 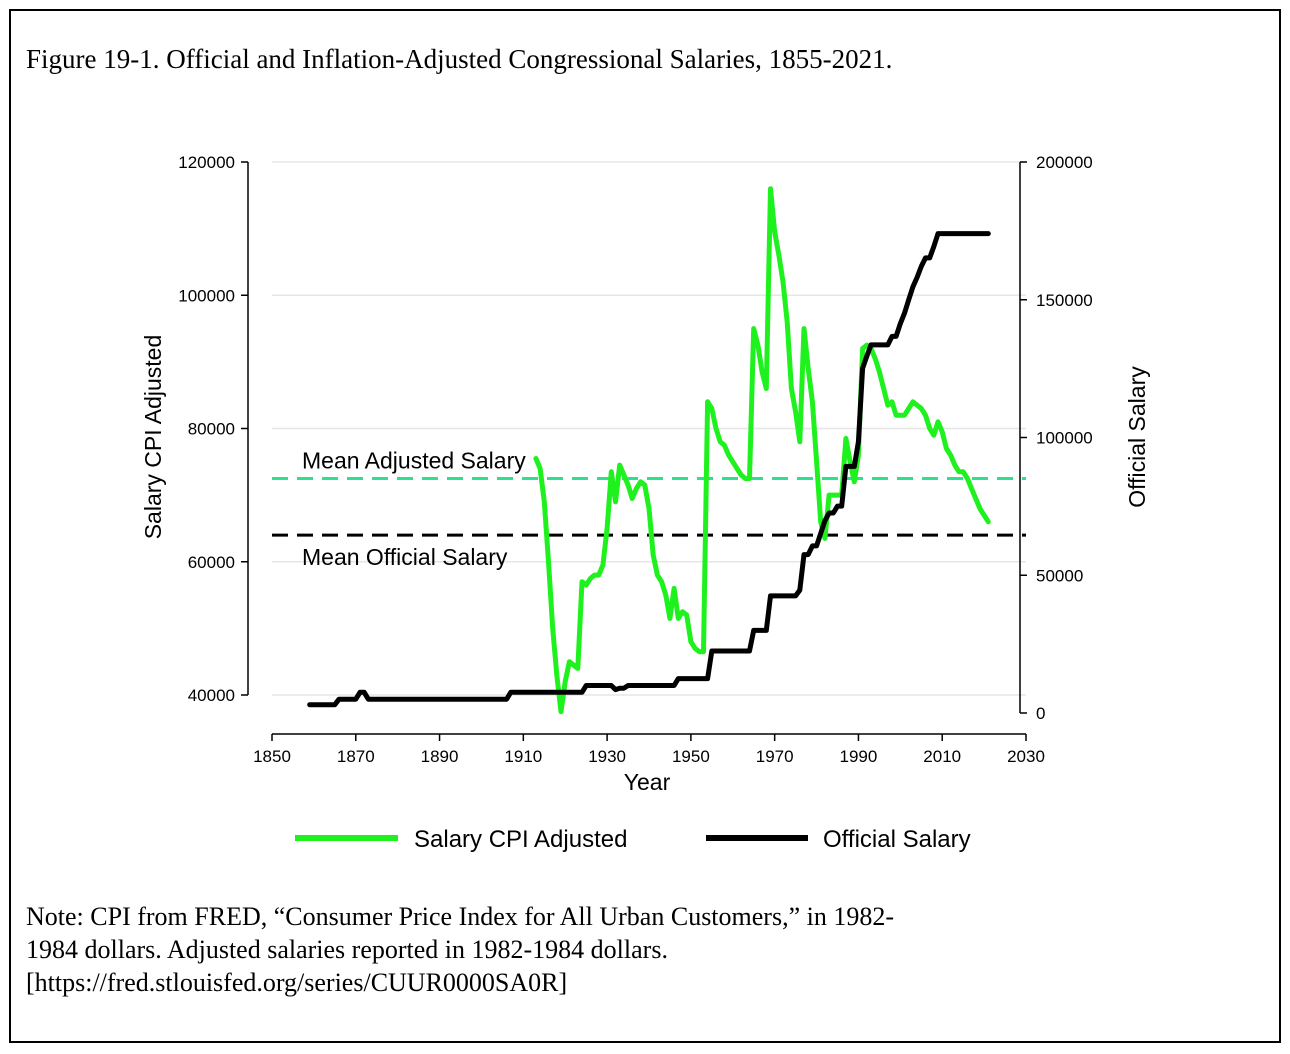 I want to click on x-axis-tick-label: 1850, so click(x=272, y=756).